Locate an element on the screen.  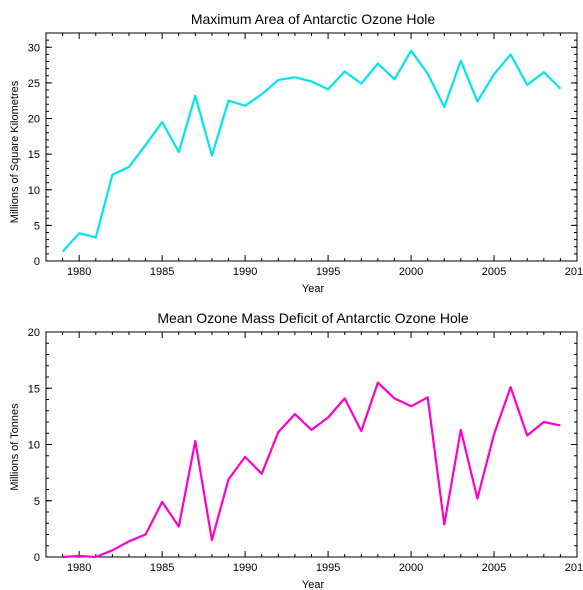
y-axis-label: Millions of Square Kilometres is located at coordinates (15, 151).